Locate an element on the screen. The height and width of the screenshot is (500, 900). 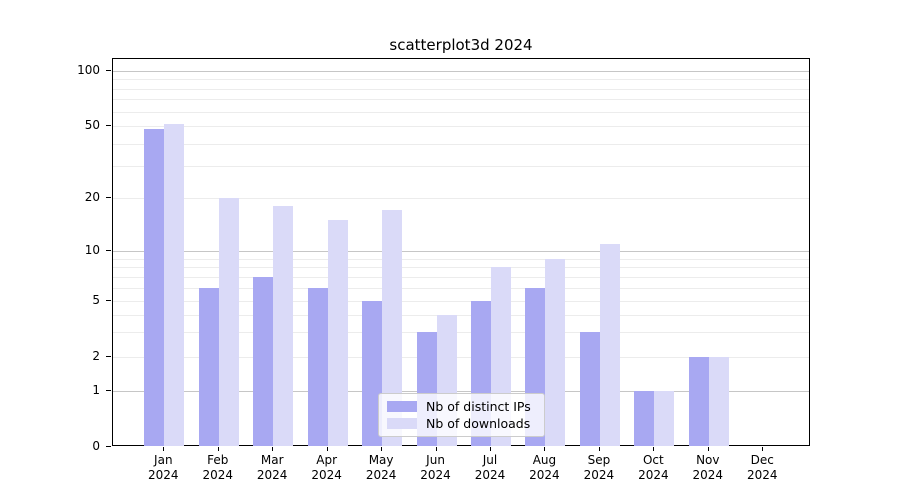
legend-item-downloads: Nb of downloads is located at coordinates (461, 423).